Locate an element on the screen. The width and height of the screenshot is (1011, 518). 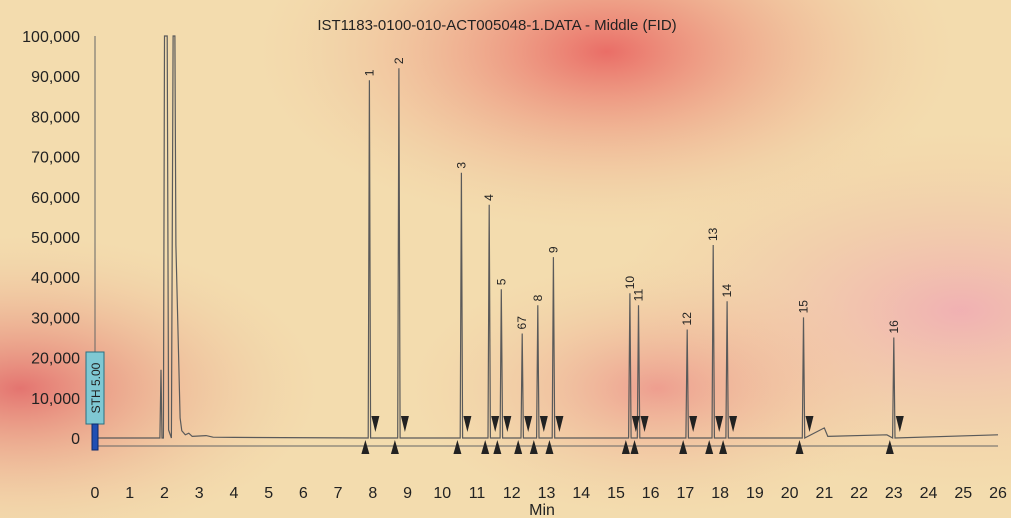
peak-label: 3 is located at coordinates (461, 165).